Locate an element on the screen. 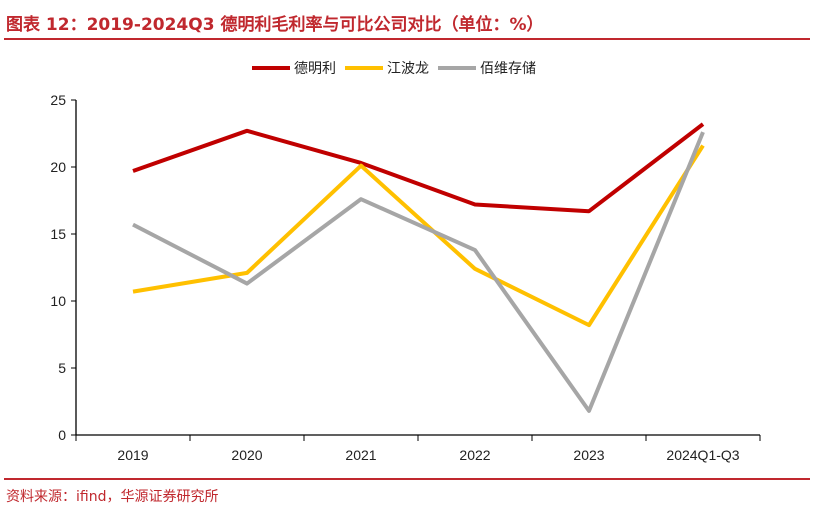  source-divider is located at coordinates (407, 479).